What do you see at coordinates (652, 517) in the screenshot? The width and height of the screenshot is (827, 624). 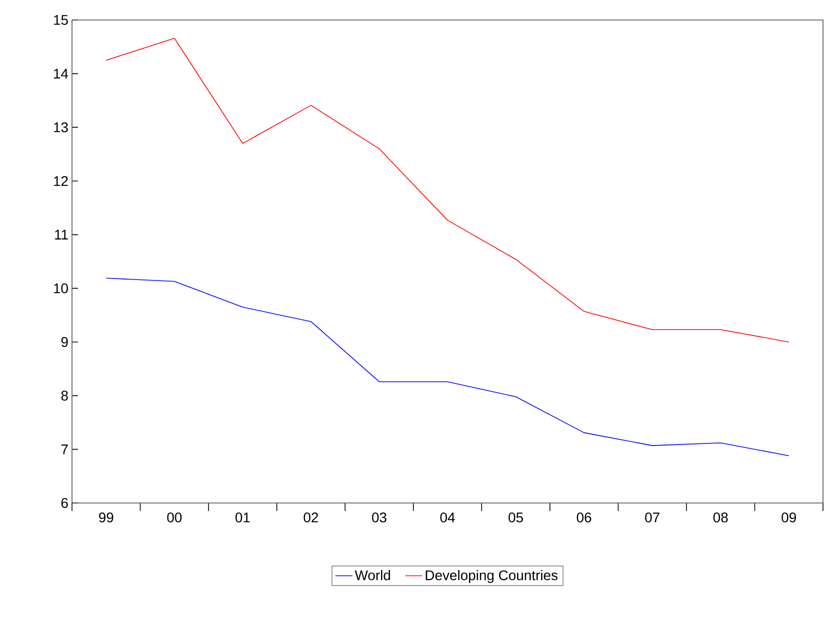 I see `x-tick-label: 07` at bounding box center [652, 517].